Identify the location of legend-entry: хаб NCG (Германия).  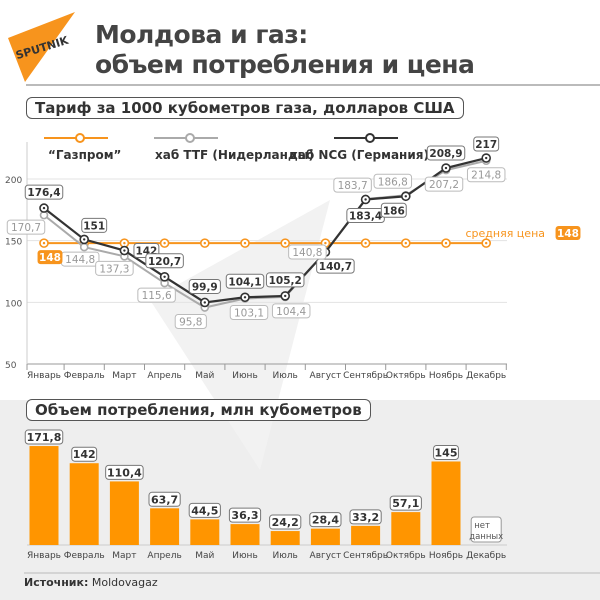
(359, 155).